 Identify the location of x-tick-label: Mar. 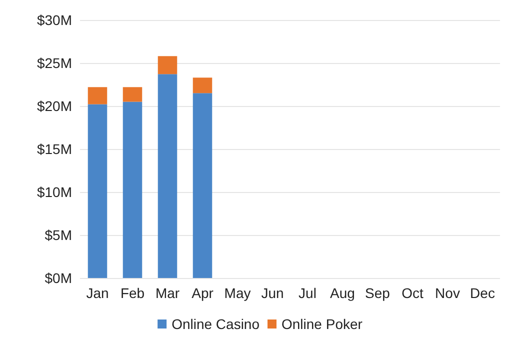
(167, 293).